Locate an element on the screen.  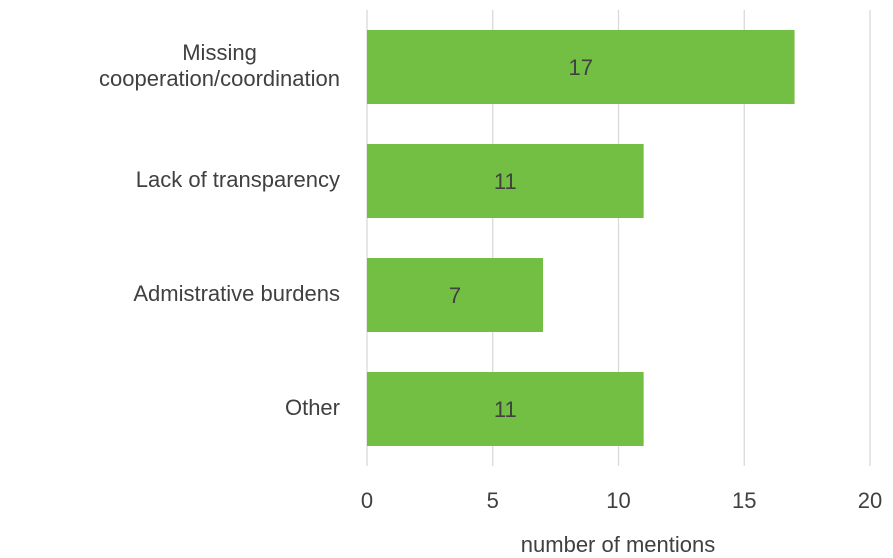
x-tick-label: 20 is located at coordinates (870, 500).